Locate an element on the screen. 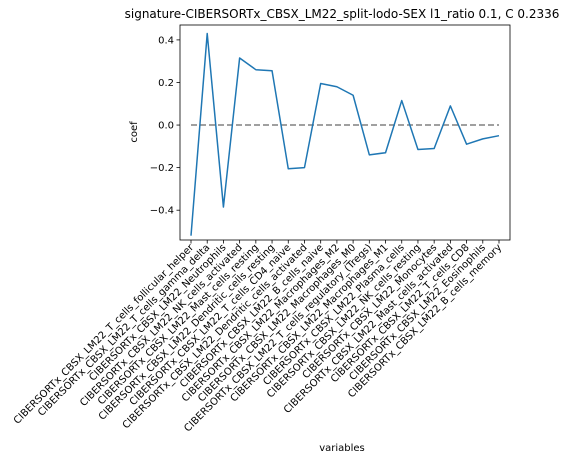  y-tick-label: 0.4 is located at coordinates (166, 40).